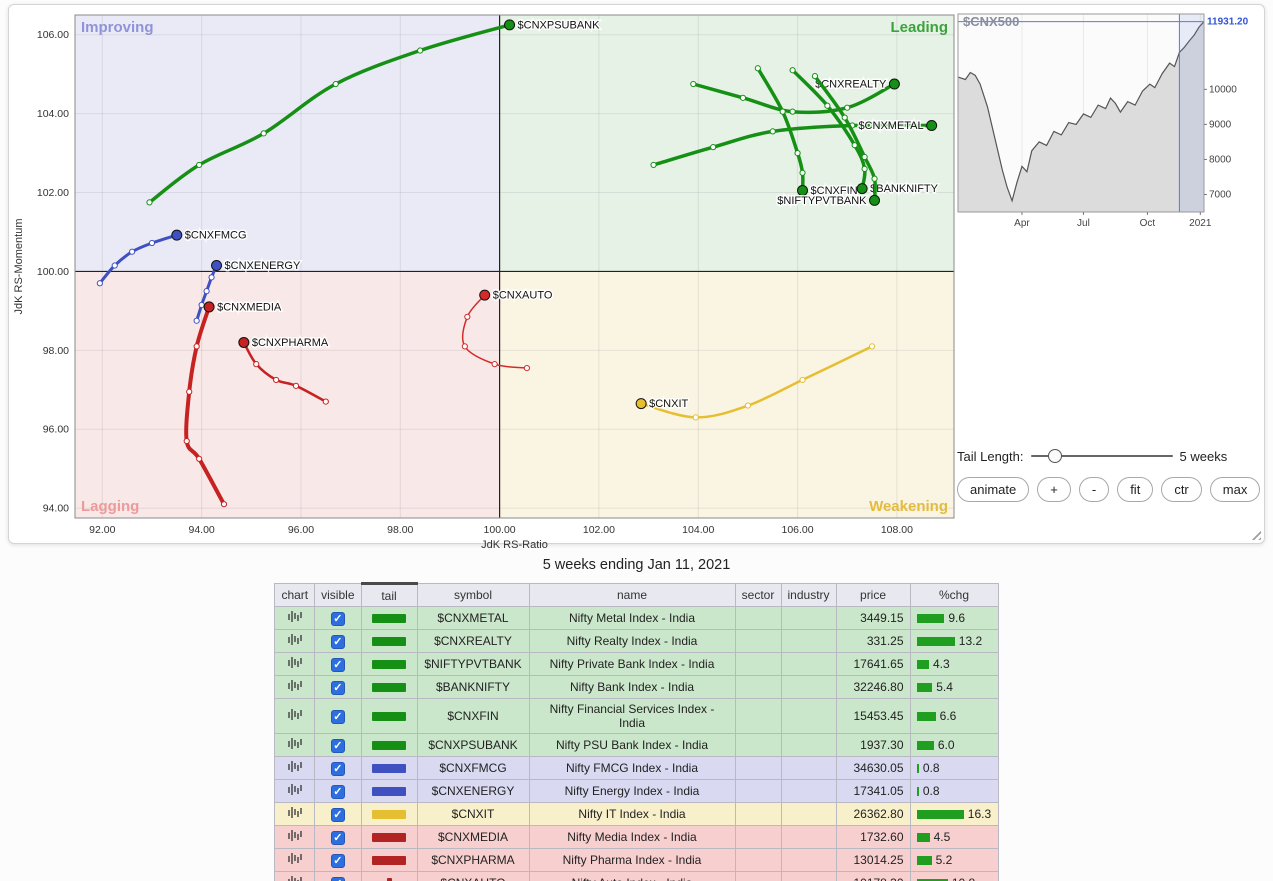 The height and width of the screenshot is (881, 1273). Describe the element at coordinates (932, 125) in the screenshot. I see `head-CNXMETAL` at that location.